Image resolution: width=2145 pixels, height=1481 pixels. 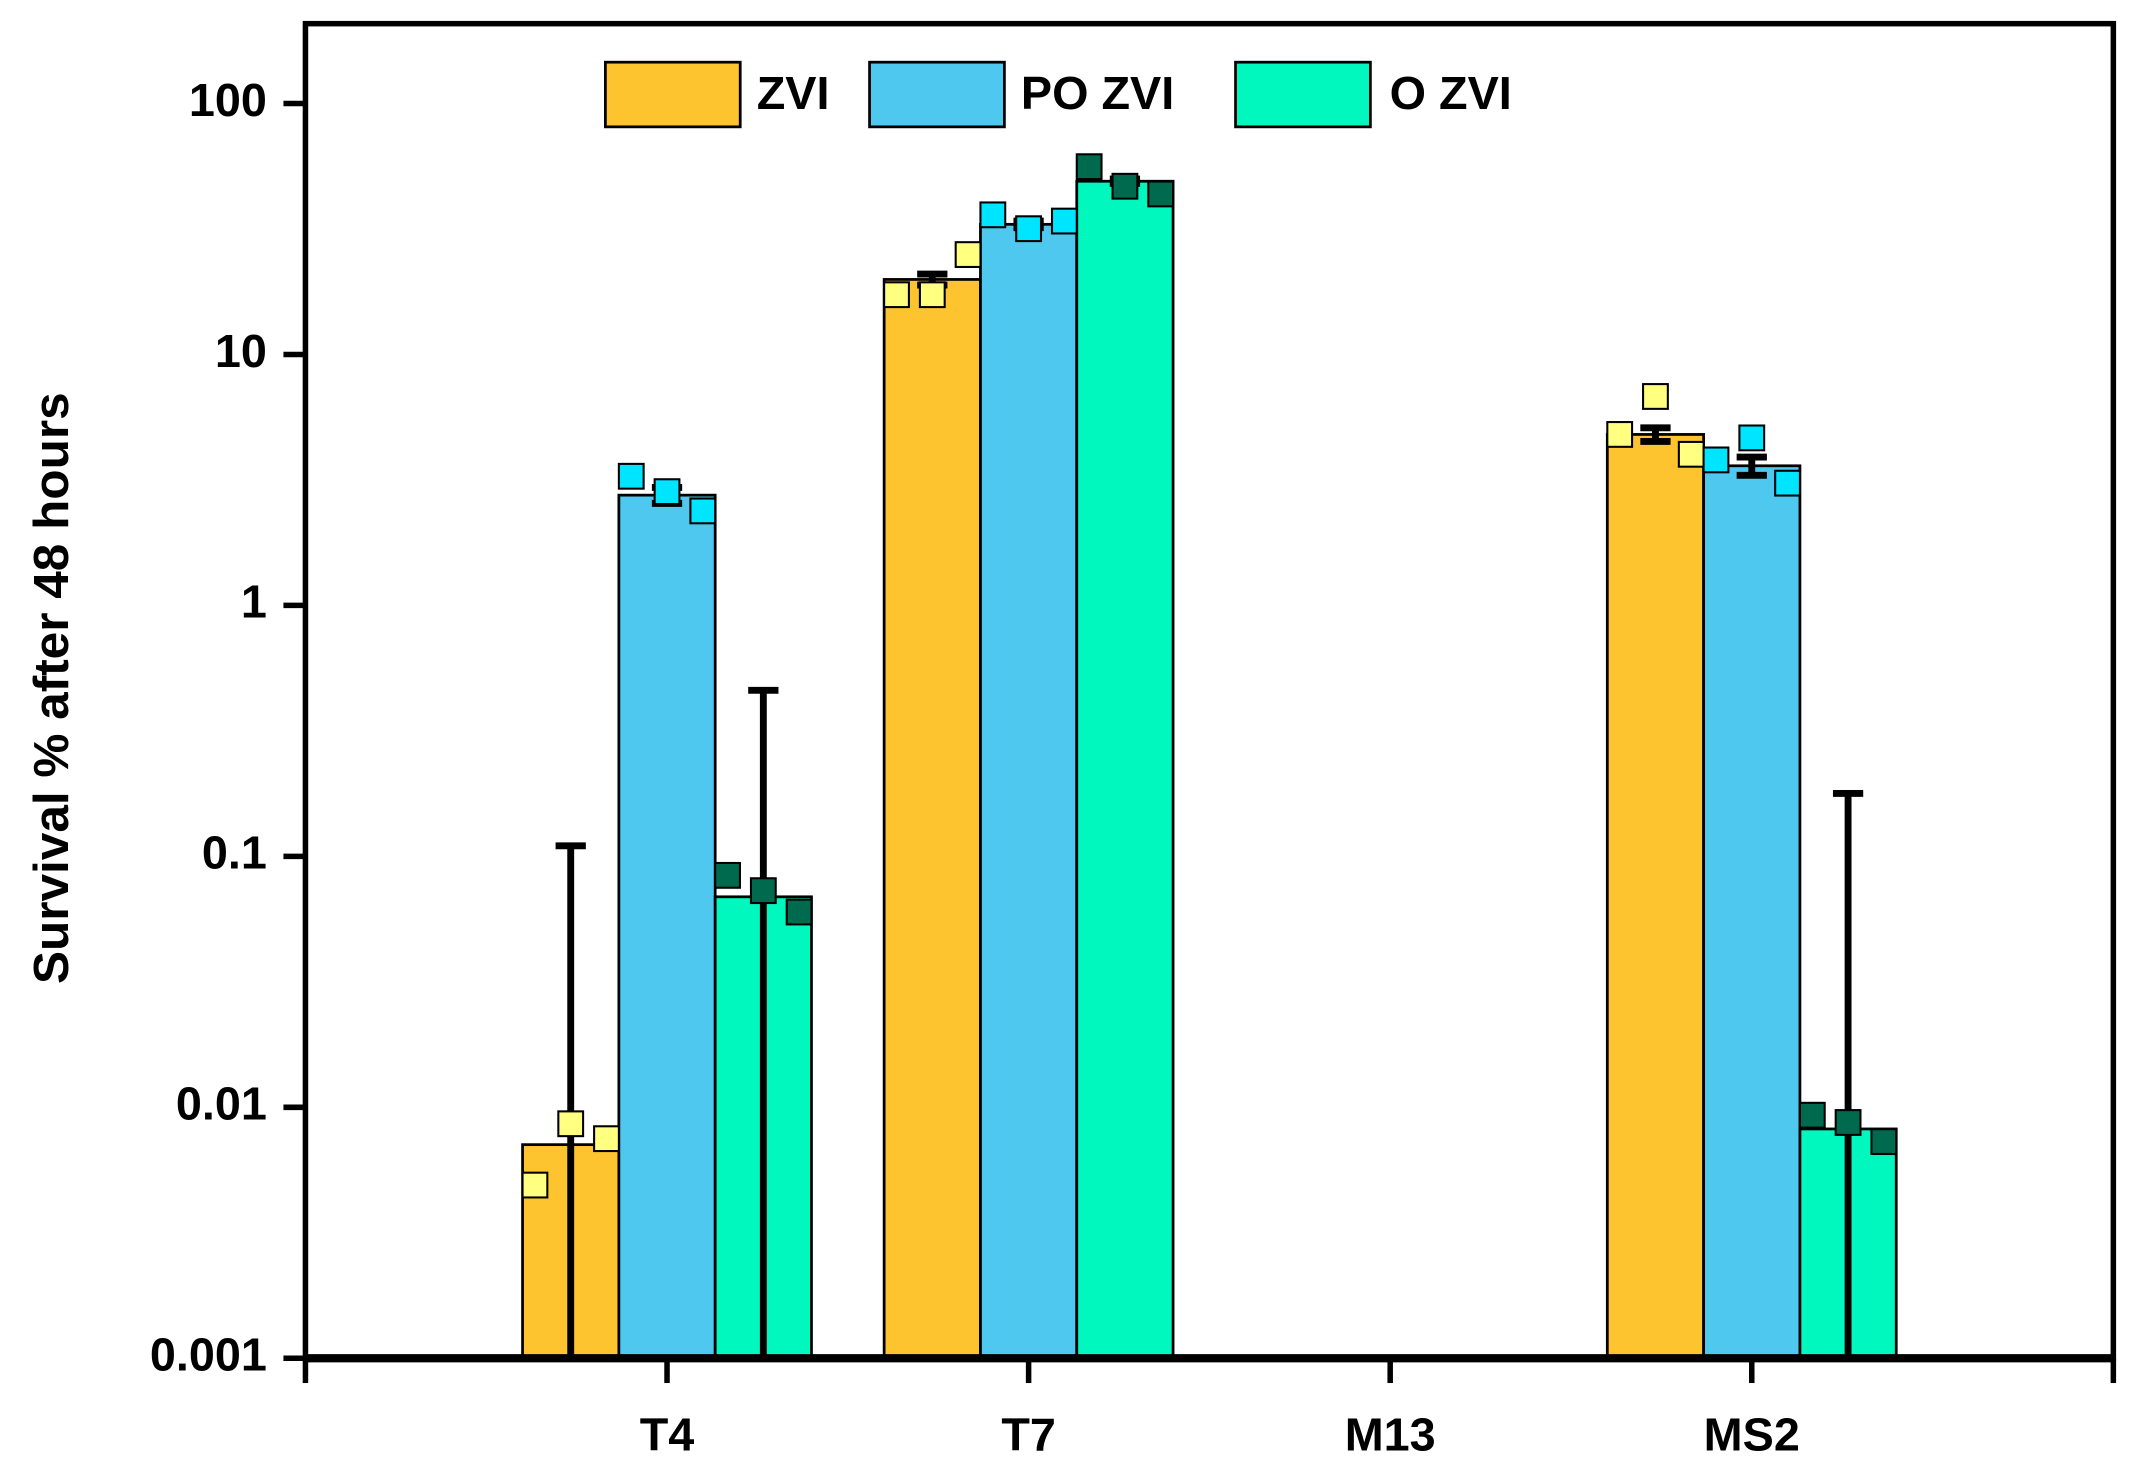 I want to click on x-tick-label: T4, so click(x=667, y=1434).